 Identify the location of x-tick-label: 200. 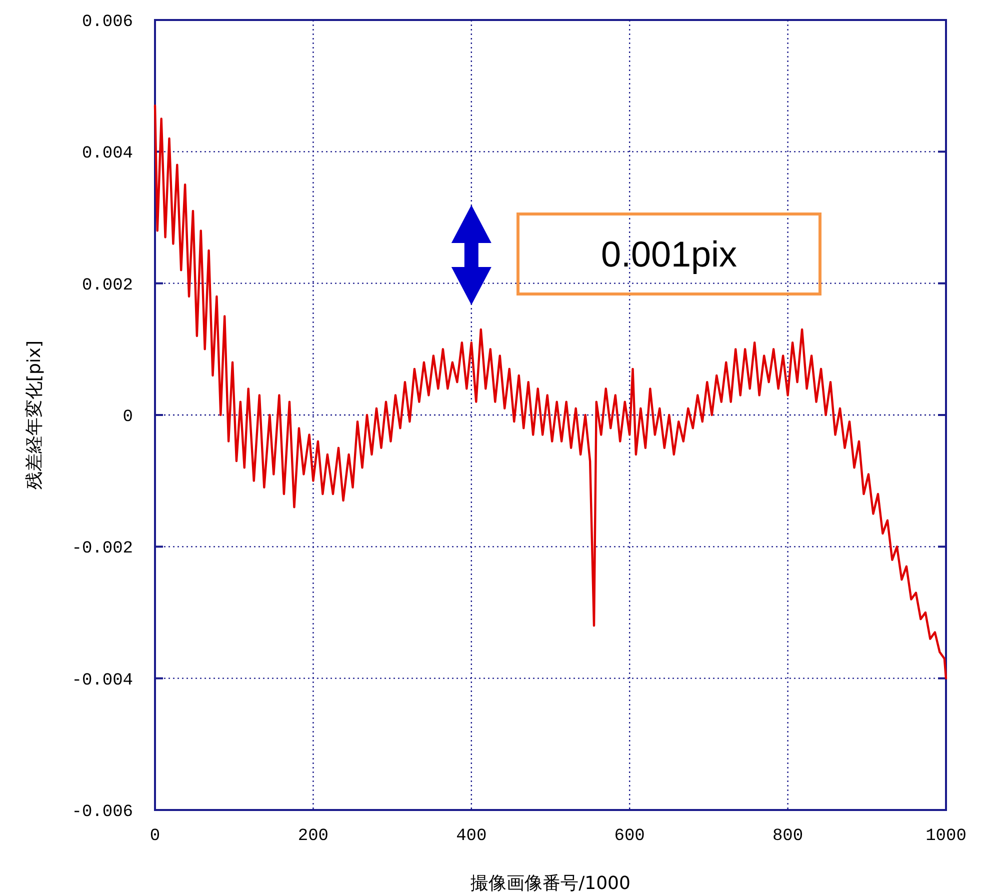
(313, 836).